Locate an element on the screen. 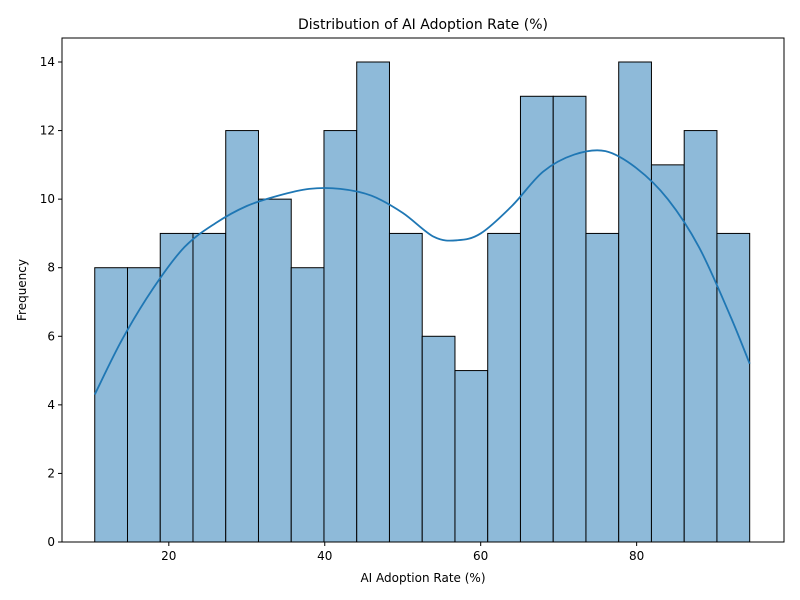  x-axis-label: AI Adoption Rate (%) is located at coordinates (422, 578).